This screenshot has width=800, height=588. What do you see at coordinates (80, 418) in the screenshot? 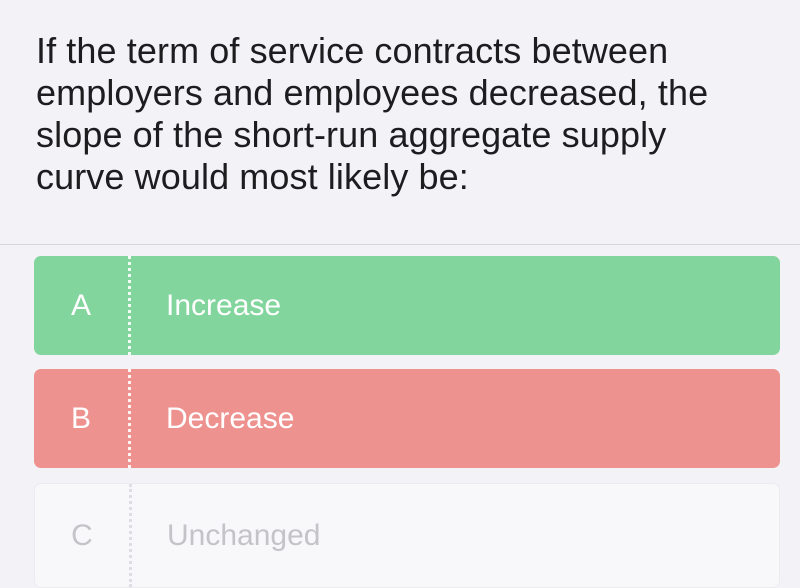
I see `option-letter: B` at bounding box center [80, 418].